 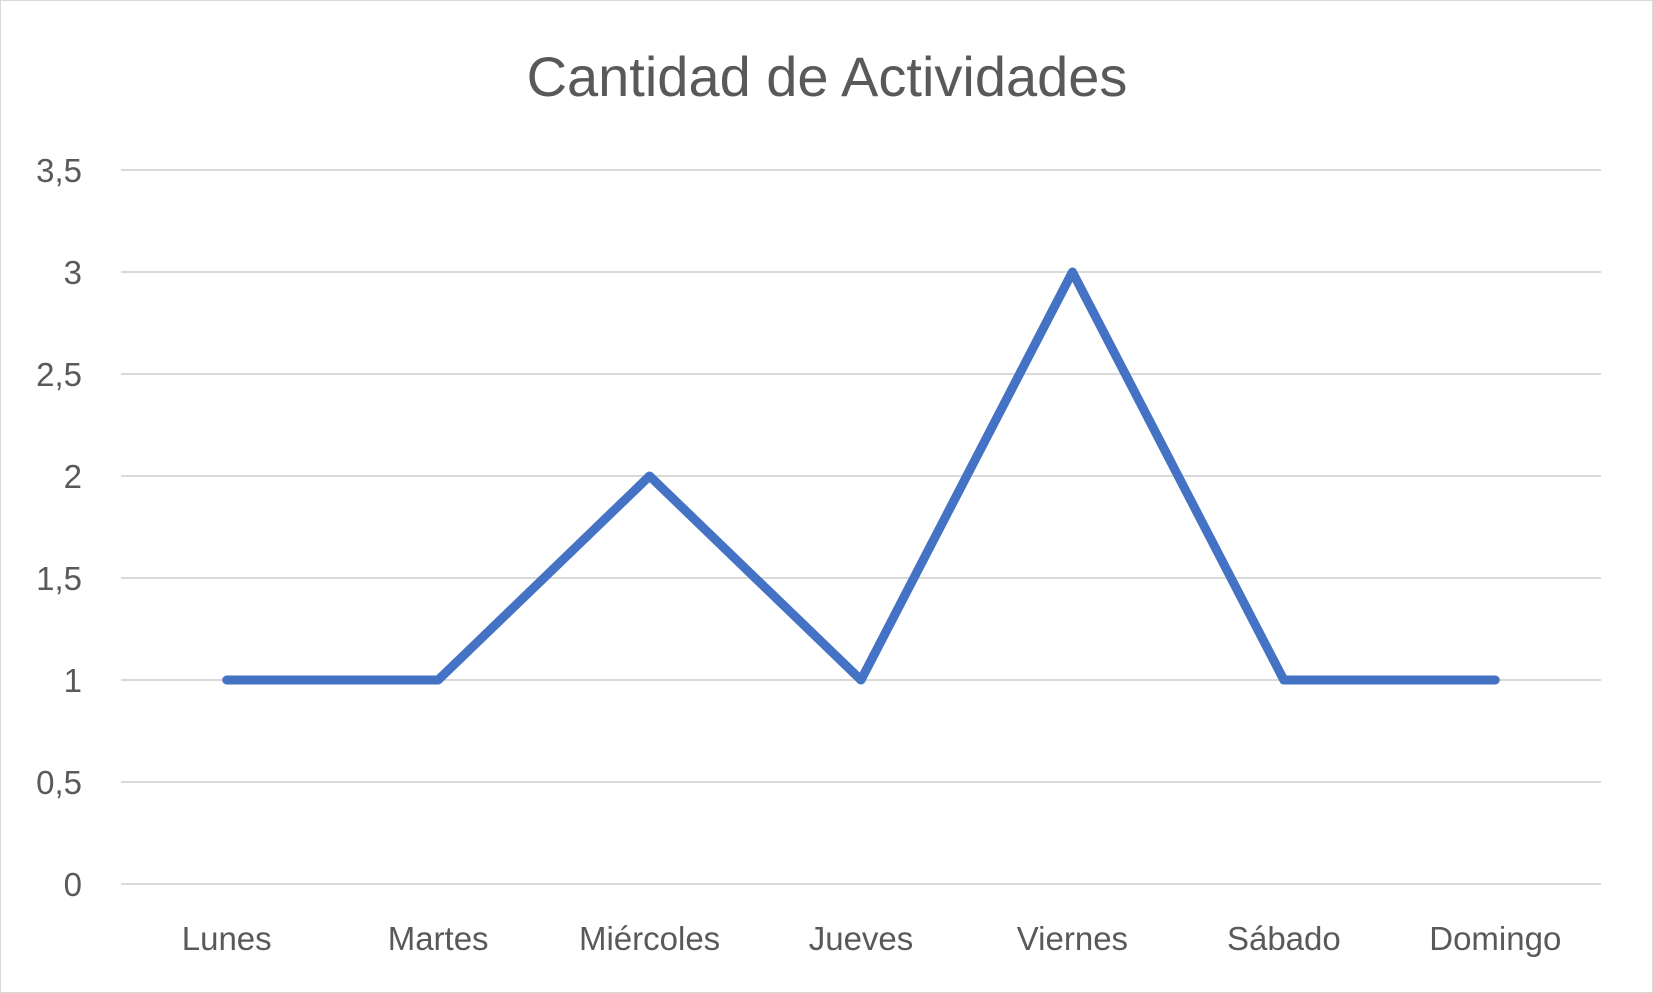 What do you see at coordinates (59, 578) in the screenshot?
I see `y-tick-label: 1,5` at bounding box center [59, 578].